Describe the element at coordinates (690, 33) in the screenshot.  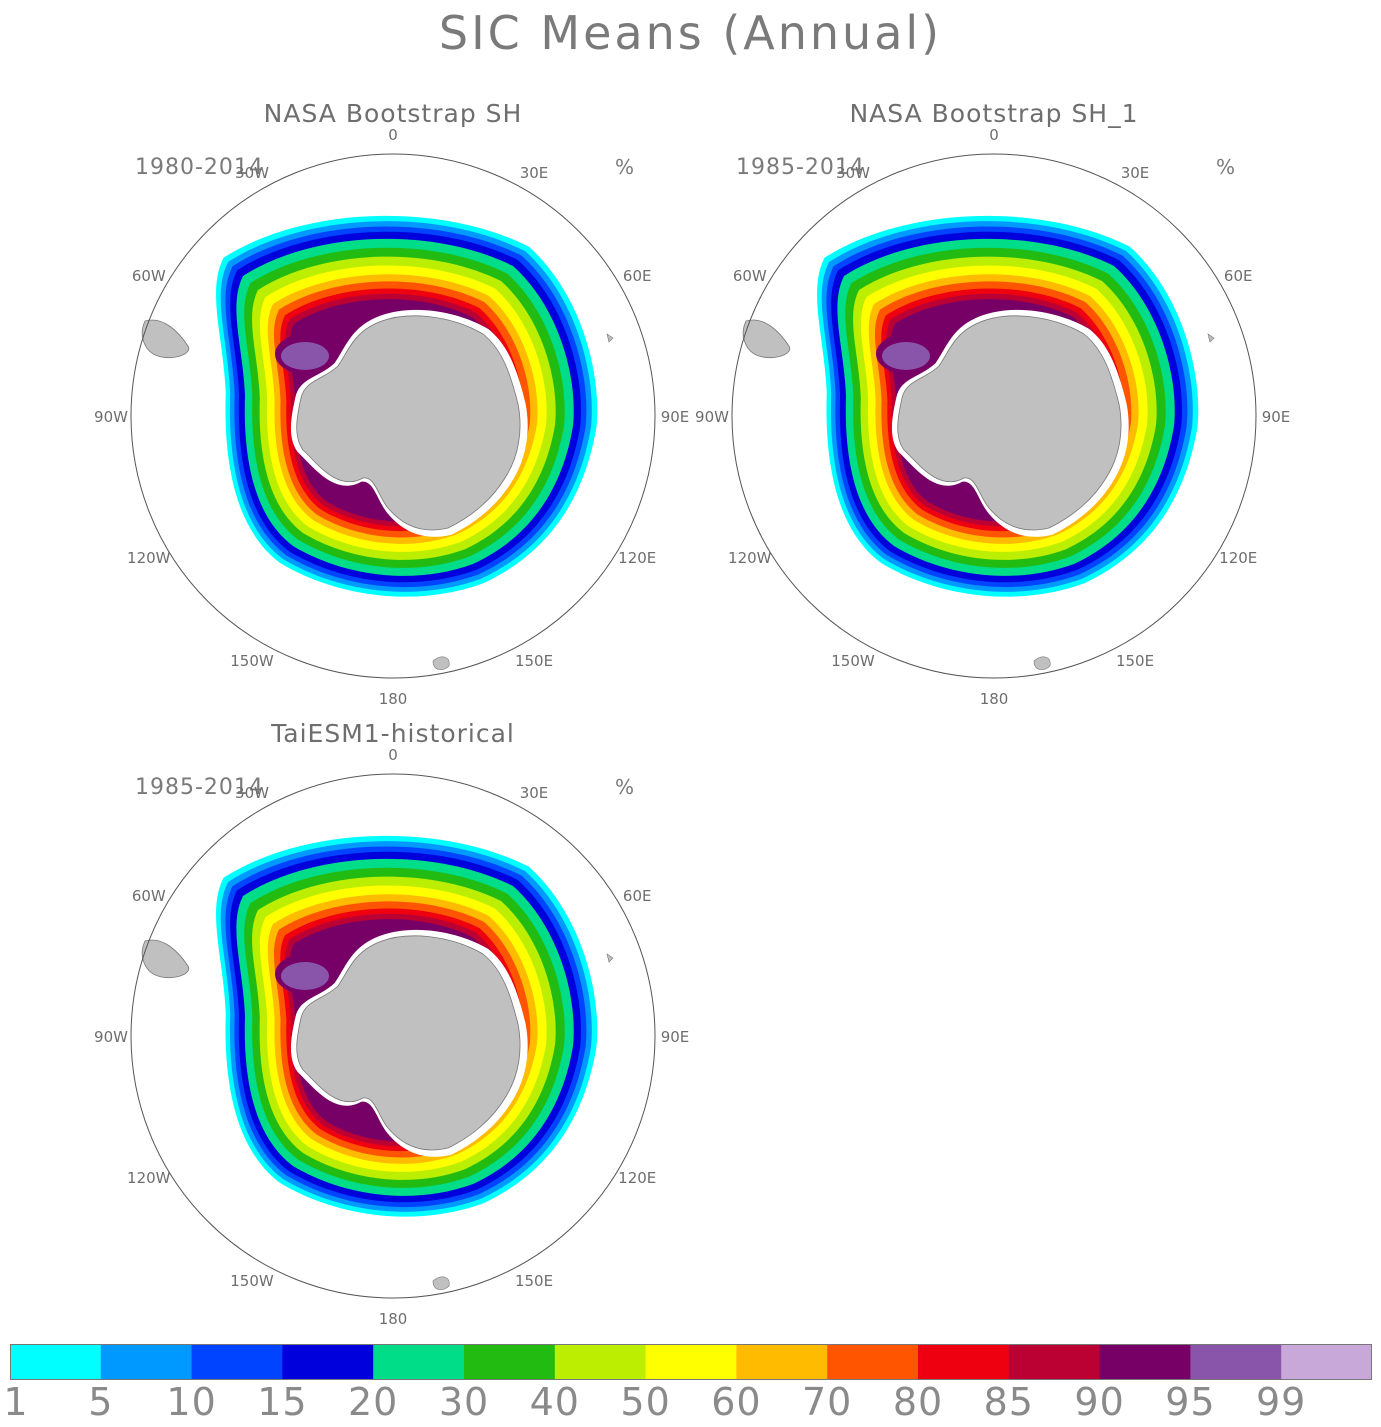
I see `page-title: SIC Means (Annual)` at that location.